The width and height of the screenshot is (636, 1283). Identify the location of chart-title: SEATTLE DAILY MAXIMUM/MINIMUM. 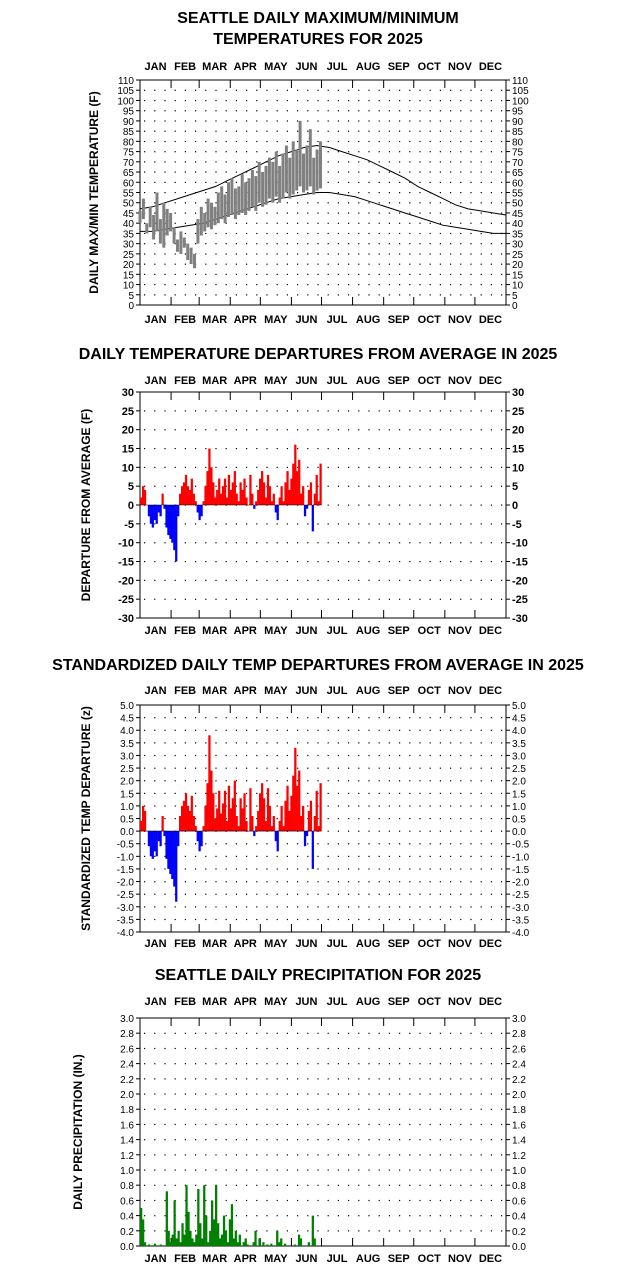
(317, 18).